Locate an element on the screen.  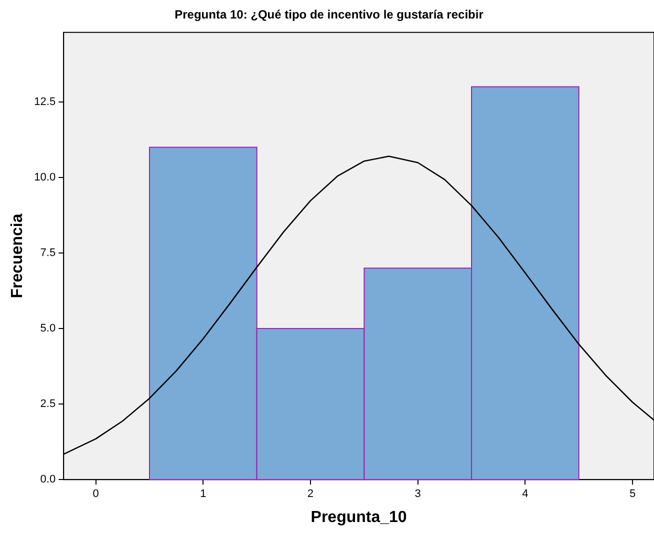
x-axis-title: Pregunta_10 is located at coordinates (358, 517).